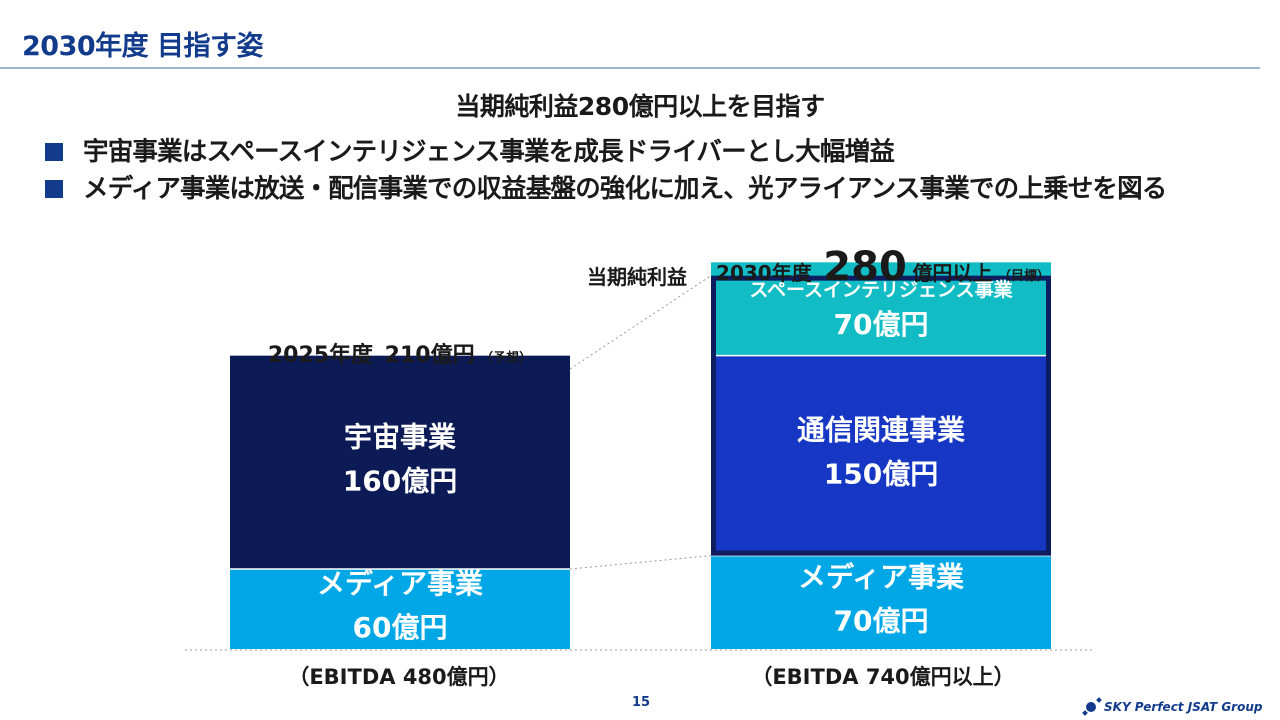 Image resolution: width=1280 pixels, height=720 pixels. I want to click on headline: 当期純利益280億円以上を目指す, so click(640, 106).